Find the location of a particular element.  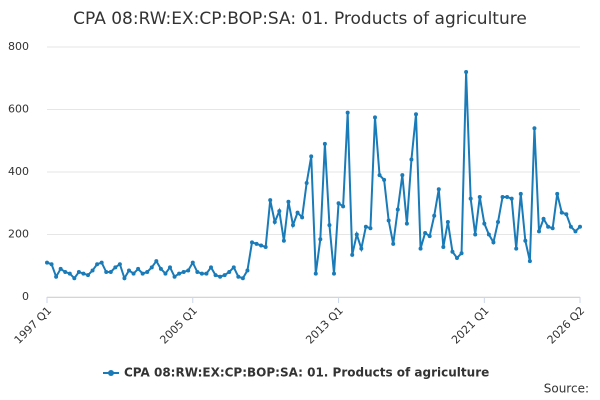

y-tick-label: 0 is located at coordinates (25, 296).